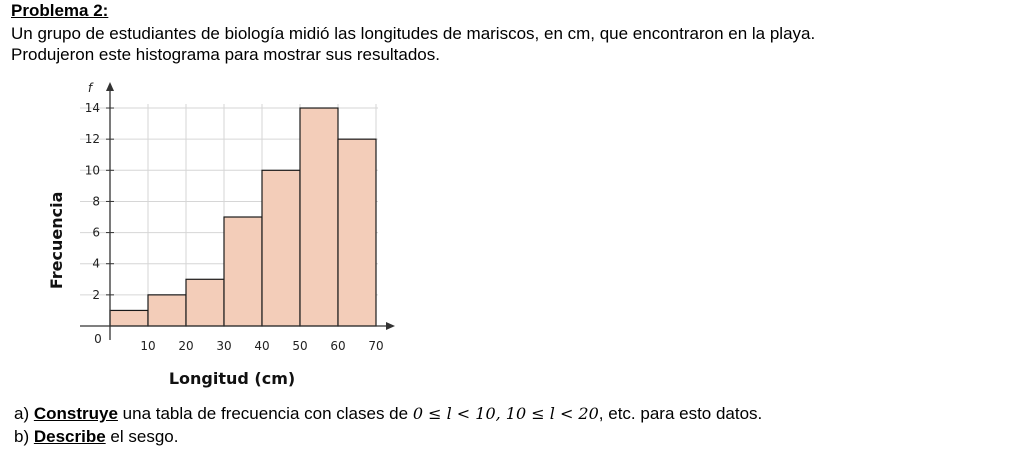  Describe the element at coordinates (680, 413) in the screenshot. I see `question-a-text-end: , etc. para esto datos.` at that location.